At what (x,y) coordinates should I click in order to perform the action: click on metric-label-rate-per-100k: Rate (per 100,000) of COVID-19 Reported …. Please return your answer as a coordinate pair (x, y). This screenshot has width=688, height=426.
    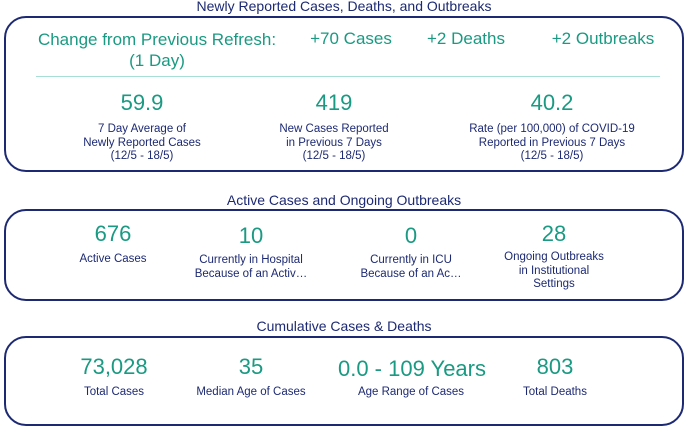
    Looking at the image, I should click on (552, 142).